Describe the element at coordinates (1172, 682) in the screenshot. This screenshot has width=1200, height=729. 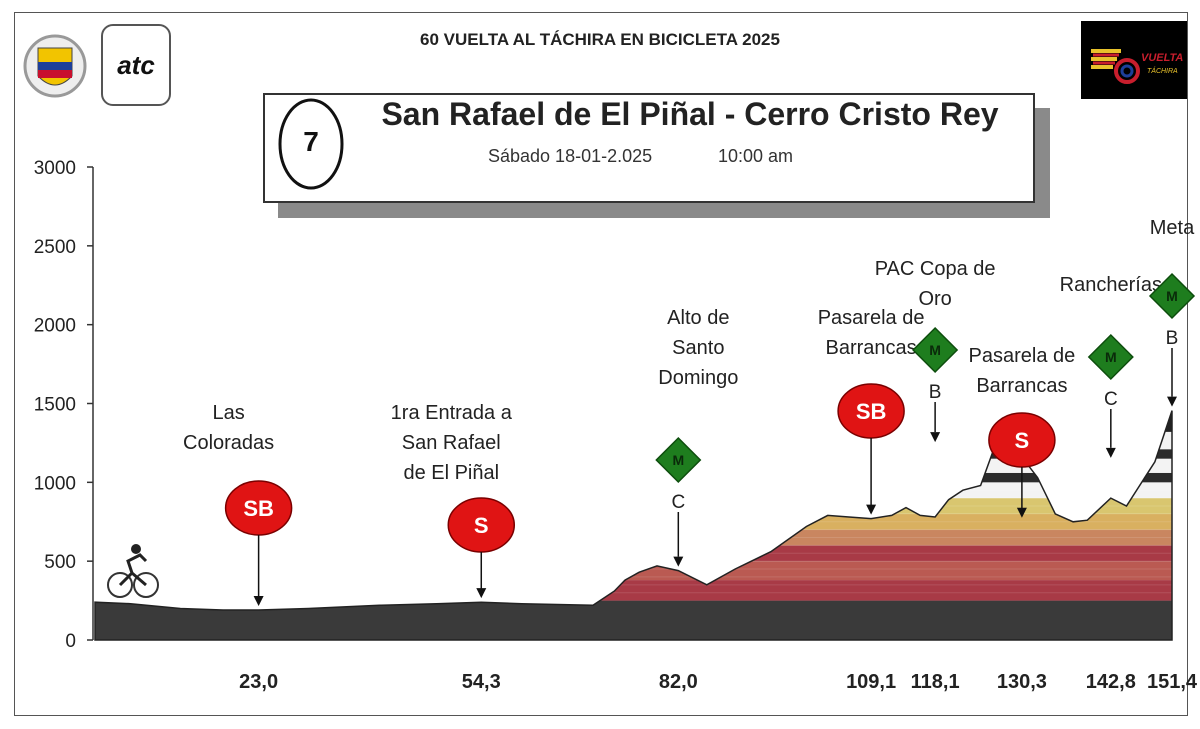
I see `km-label: 151,4` at that location.